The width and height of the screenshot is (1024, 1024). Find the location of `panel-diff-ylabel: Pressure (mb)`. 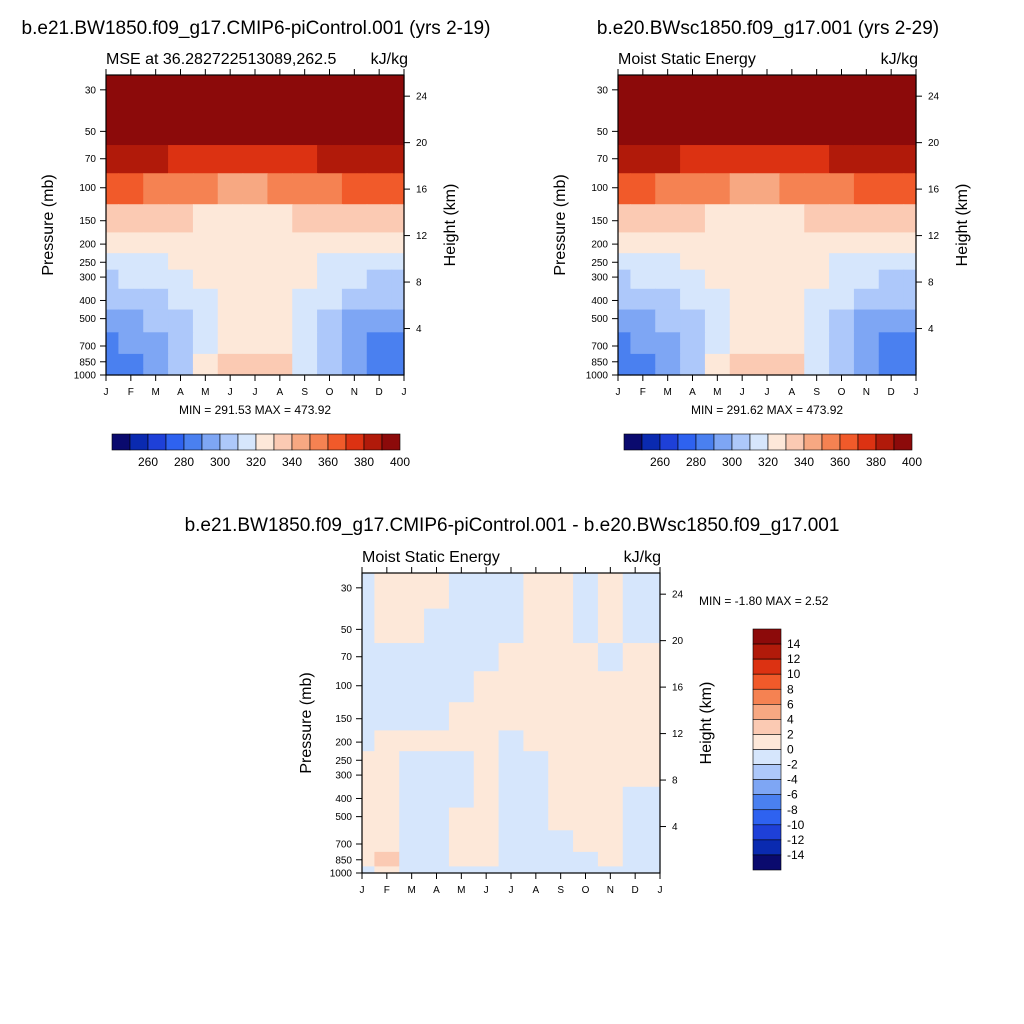

panel-diff-ylabel: Pressure (mb) is located at coordinates (306, 722).